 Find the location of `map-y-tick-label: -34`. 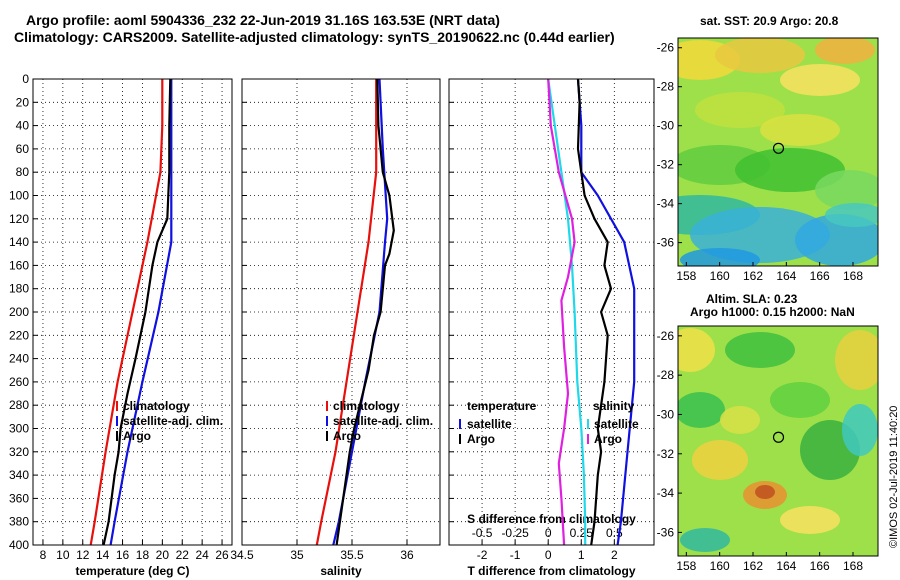

map-y-tick-label: -34 is located at coordinates (666, 204).